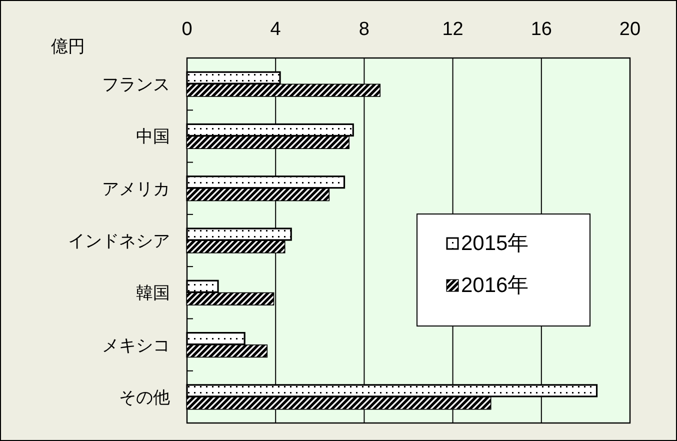 The image size is (677, 441). I want to click on y-tick-label: メキシコ, so click(136, 345).